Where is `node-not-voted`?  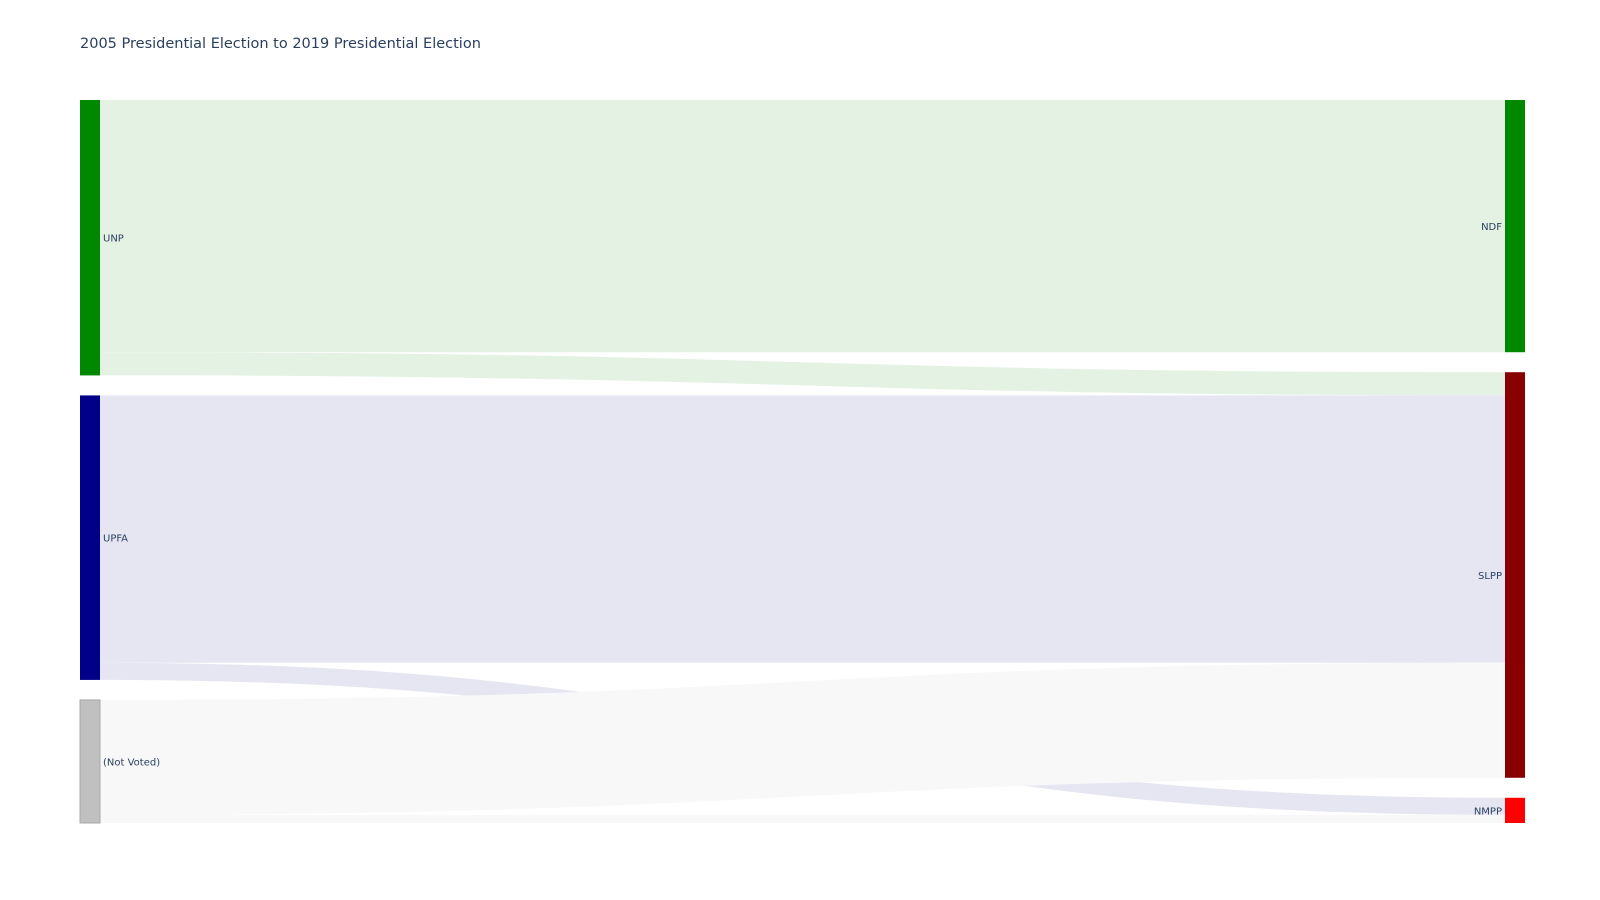
node-not-voted is located at coordinates (90, 761).